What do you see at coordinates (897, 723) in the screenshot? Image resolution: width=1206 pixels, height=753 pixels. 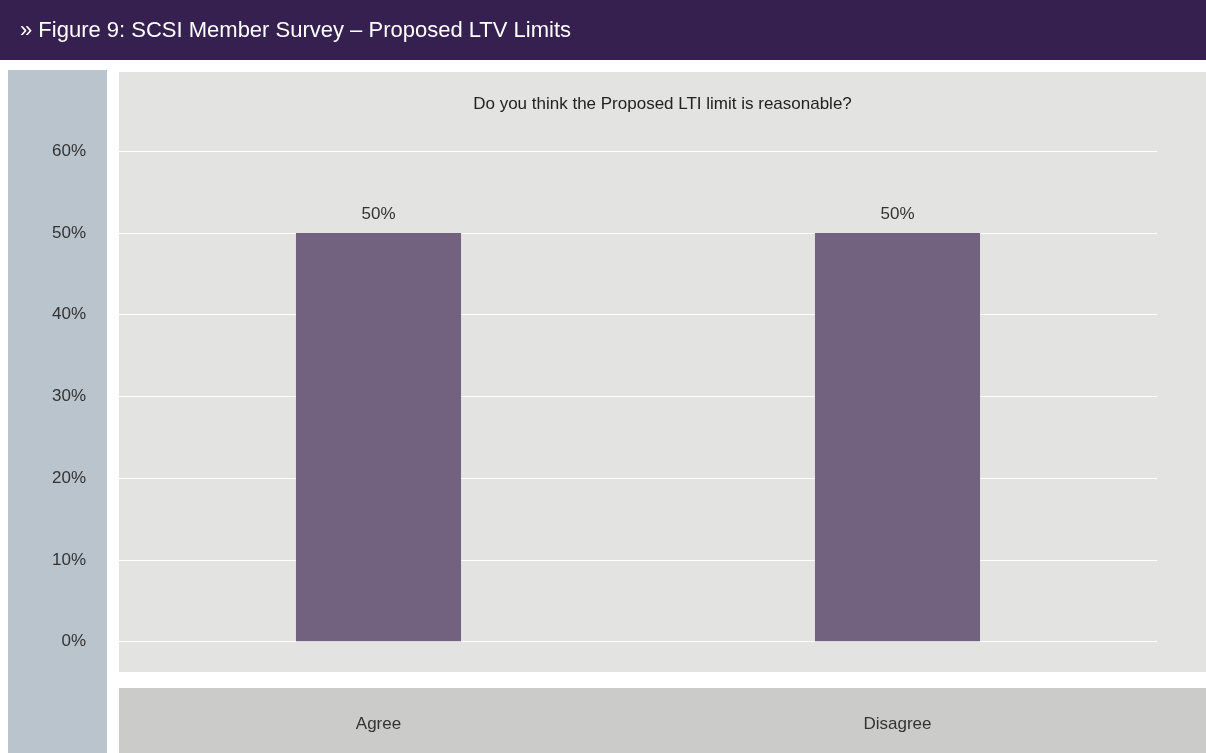 I see `x-tick-label: Disagree` at bounding box center [897, 723].